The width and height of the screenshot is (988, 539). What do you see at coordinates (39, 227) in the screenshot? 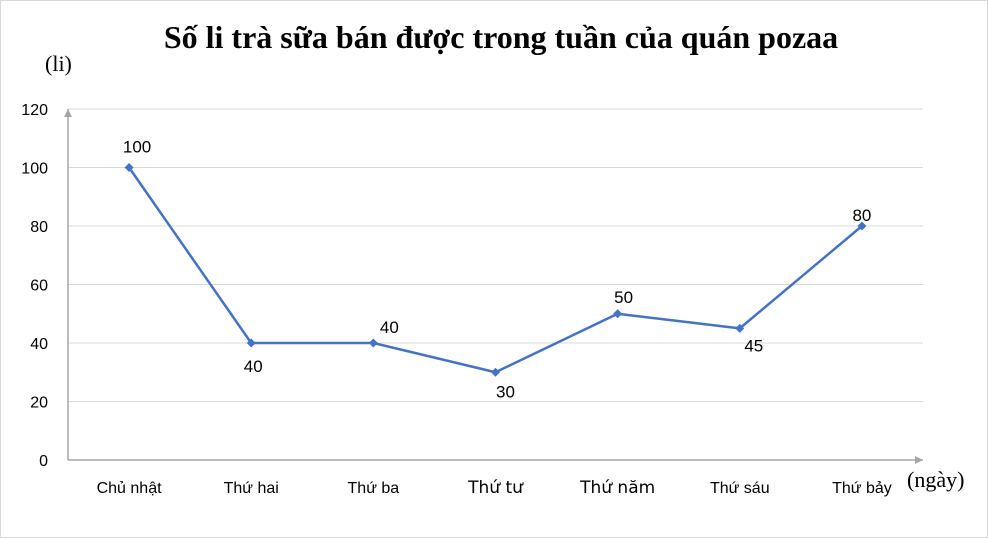
I see `y-tick-label: 80` at bounding box center [39, 227].